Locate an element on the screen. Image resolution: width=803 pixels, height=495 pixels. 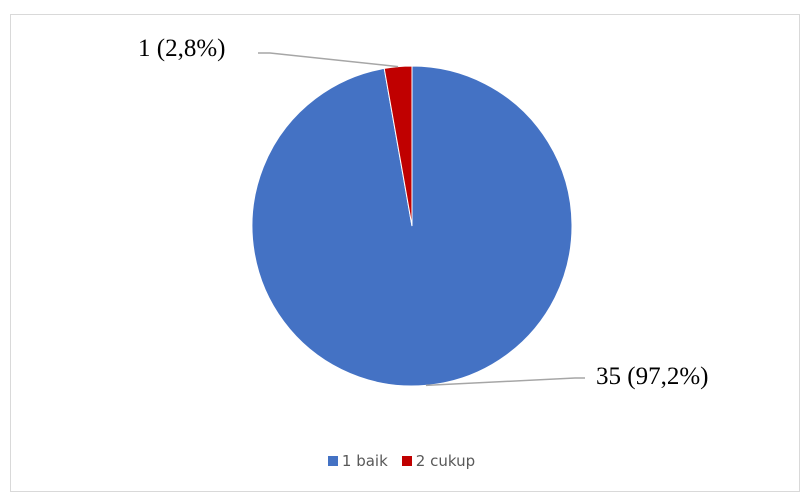
legend-item-baik: 1 baik is located at coordinates (357, 461).